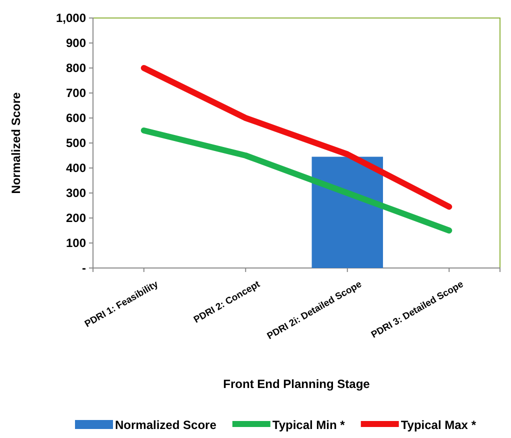 The width and height of the screenshot is (511, 438). Describe the element at coordinates (76, 167) in the screenshot. I see `y-tick-label: 400` at that location.